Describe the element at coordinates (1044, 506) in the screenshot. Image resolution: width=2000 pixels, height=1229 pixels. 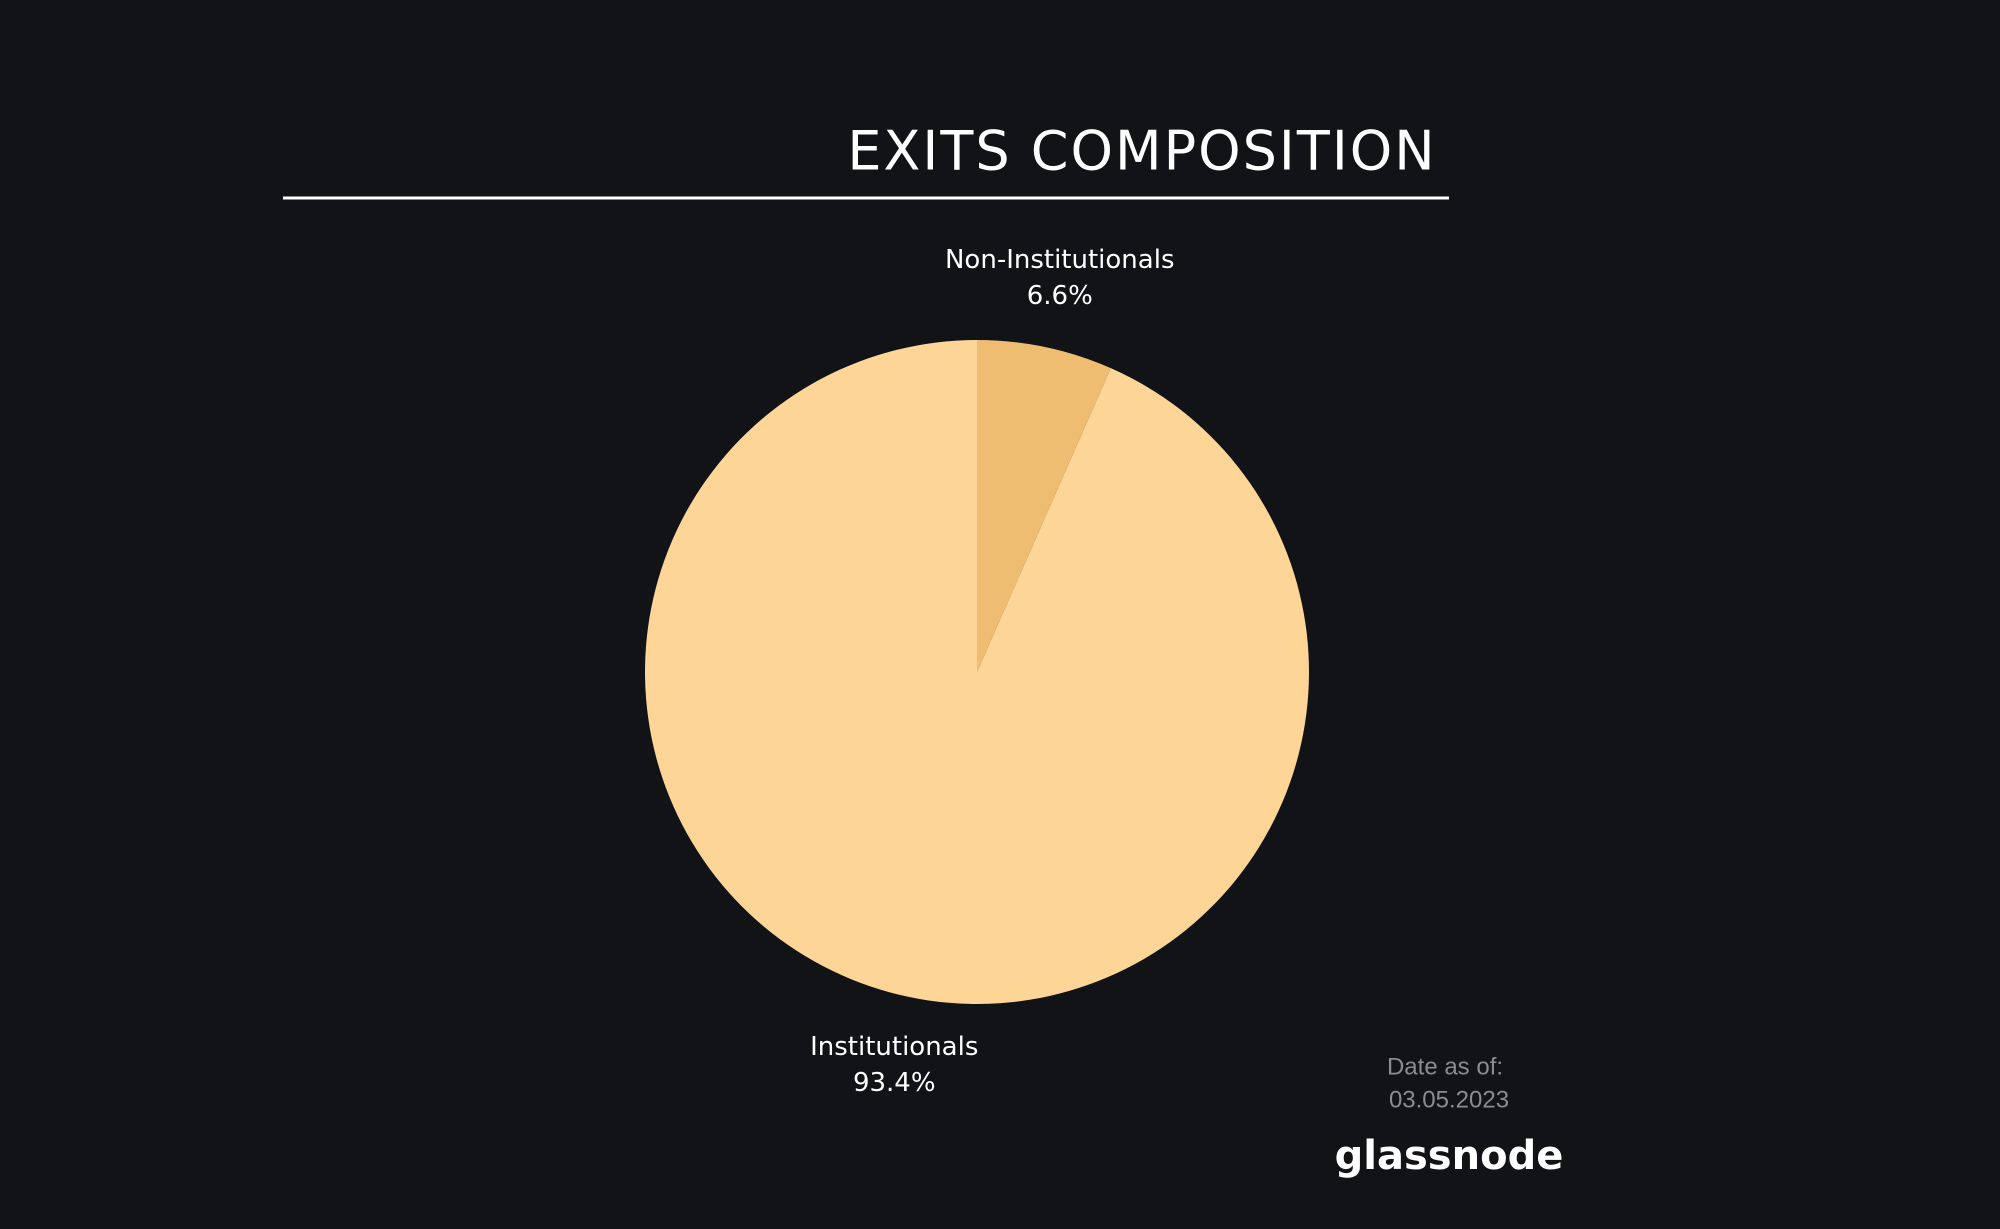
I see `pie-slice` at that location.